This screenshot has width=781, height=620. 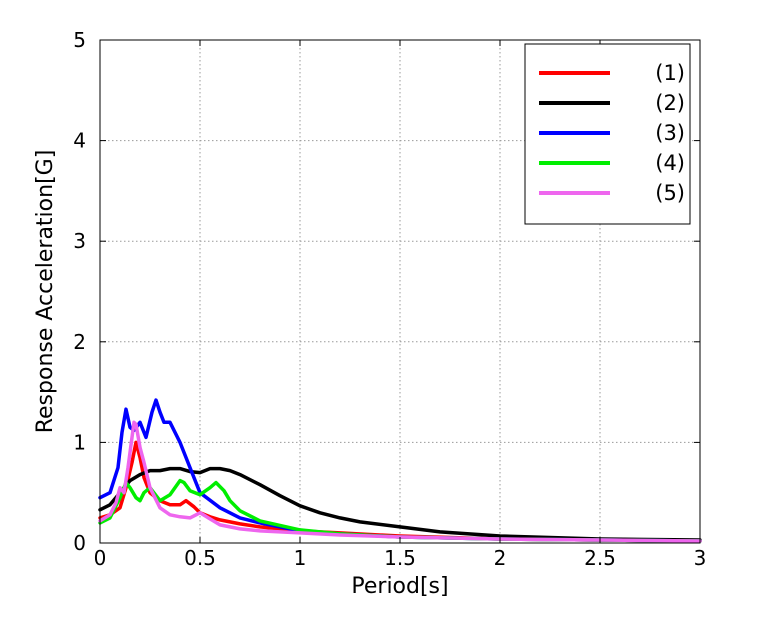 I want to click on legend-label-1: (1), so click(x=670, y=73).